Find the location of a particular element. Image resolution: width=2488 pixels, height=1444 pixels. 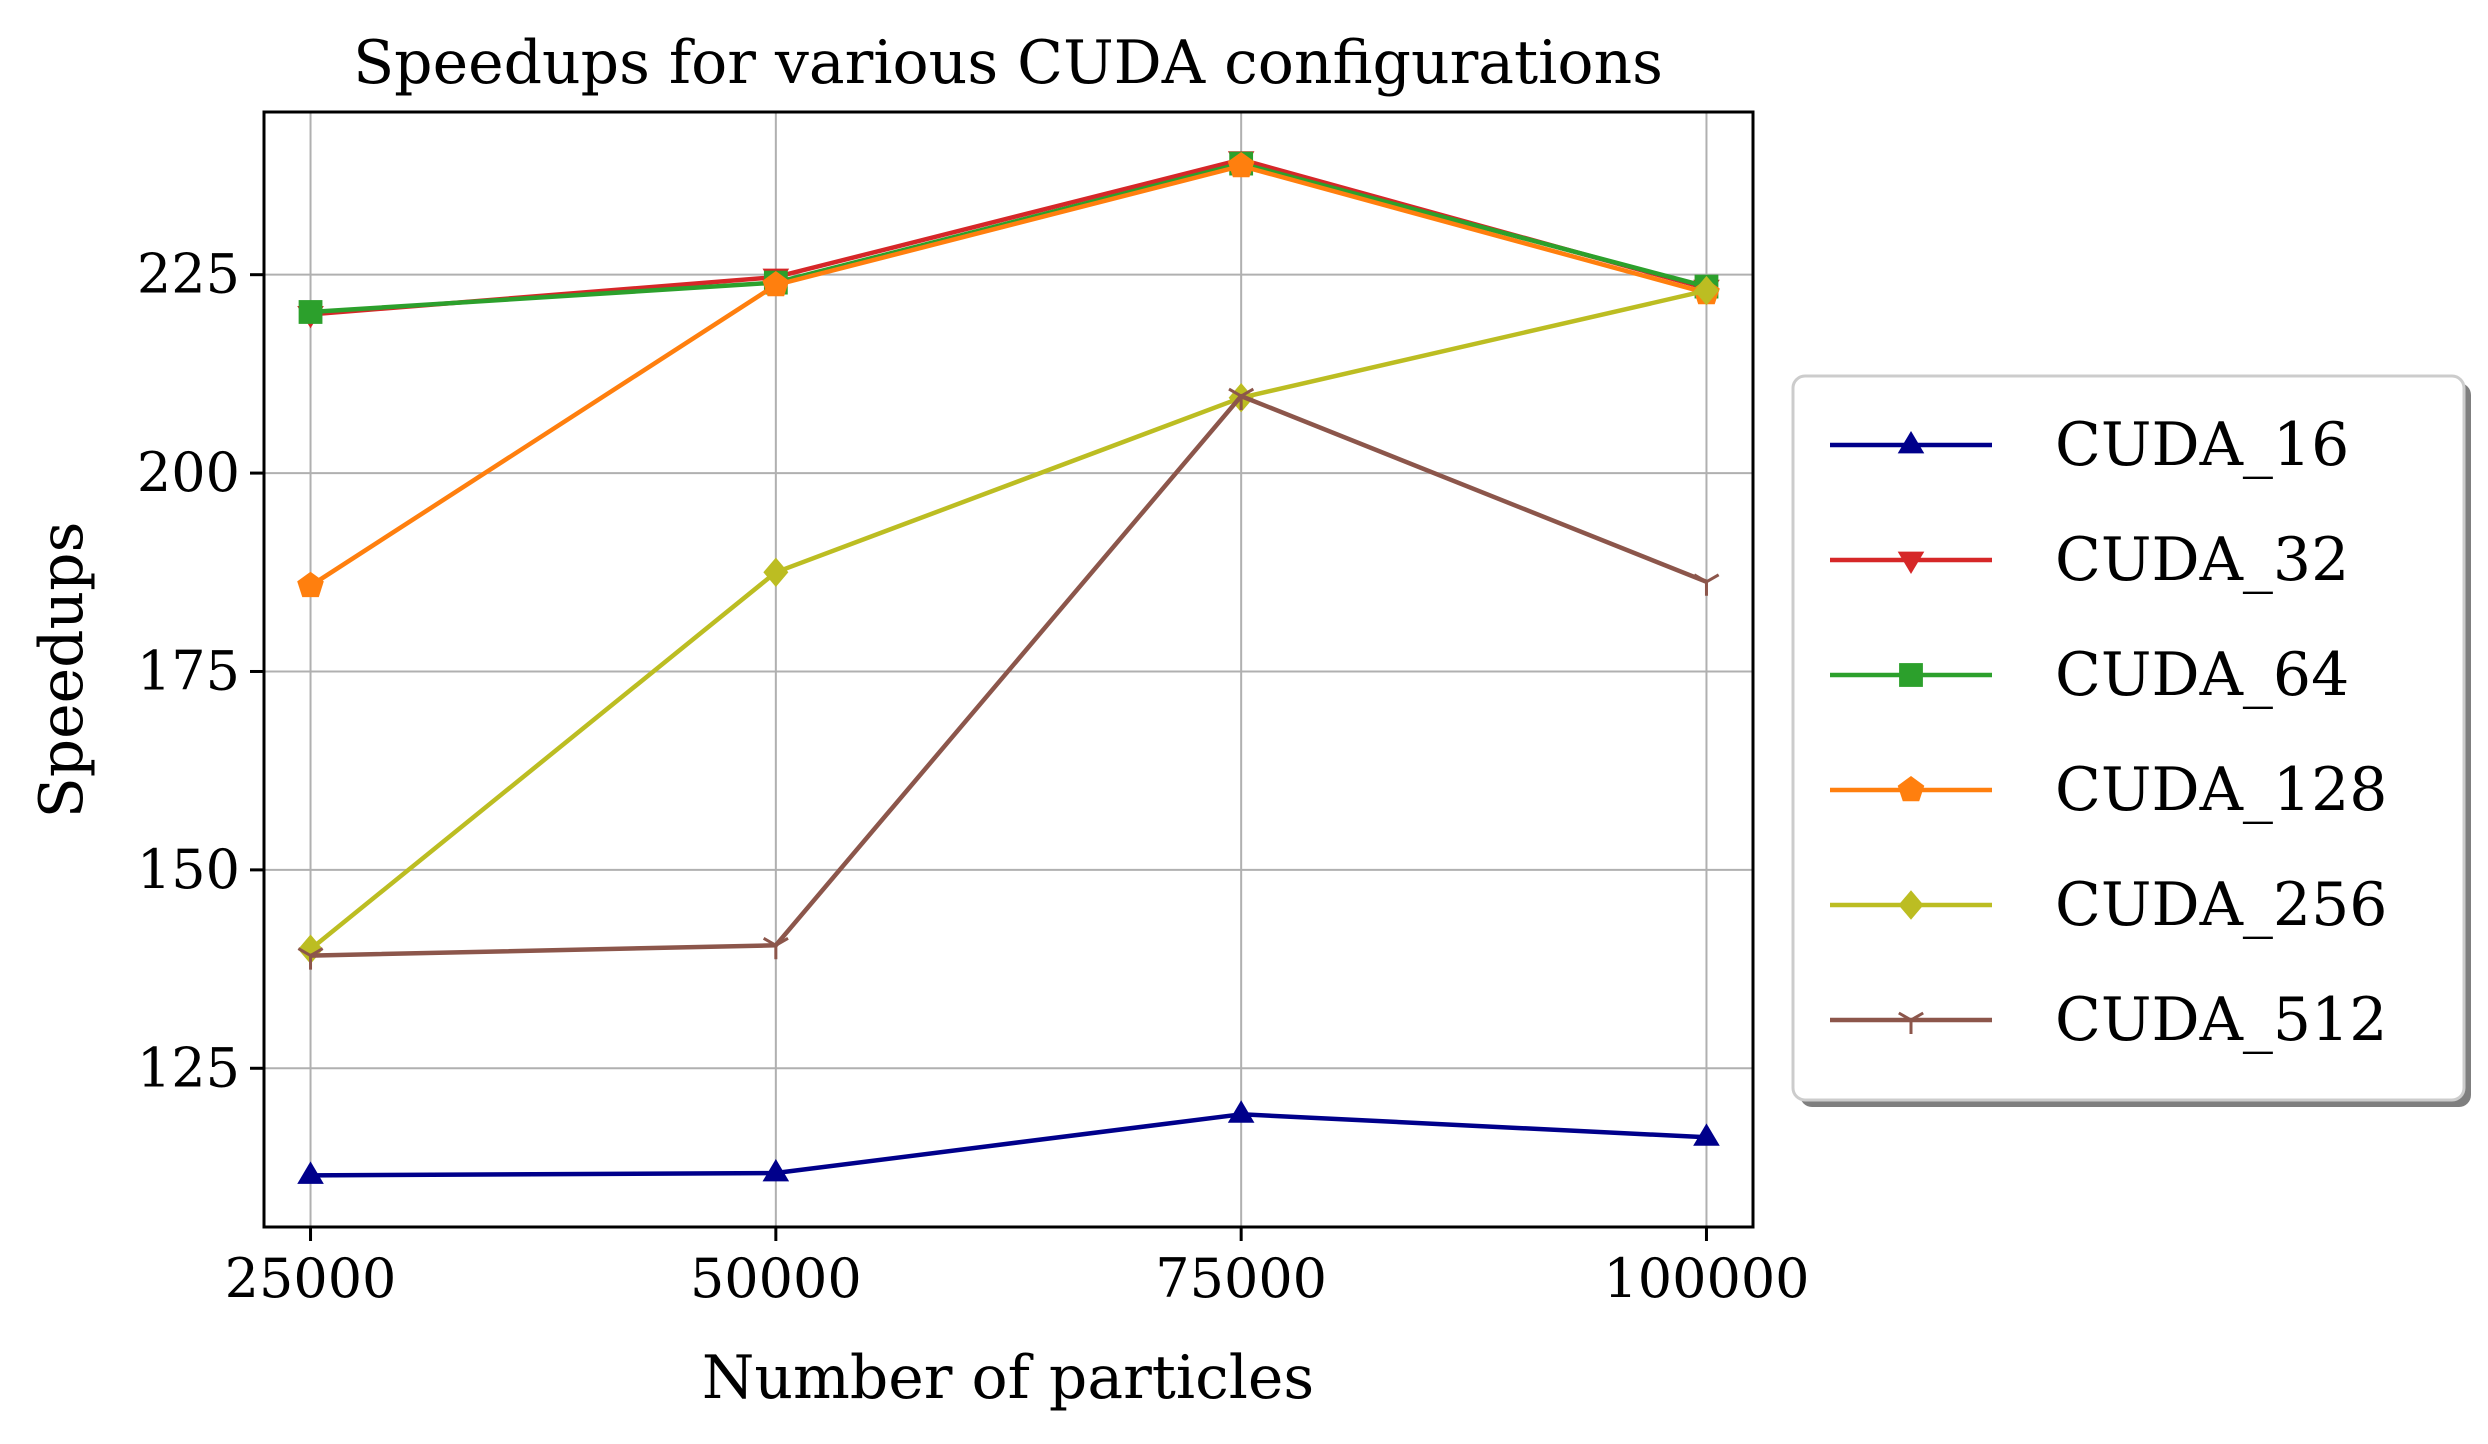

x-axis-ticks: 25000 50000 75000 100000 is located at coordinates (1017, 1268).